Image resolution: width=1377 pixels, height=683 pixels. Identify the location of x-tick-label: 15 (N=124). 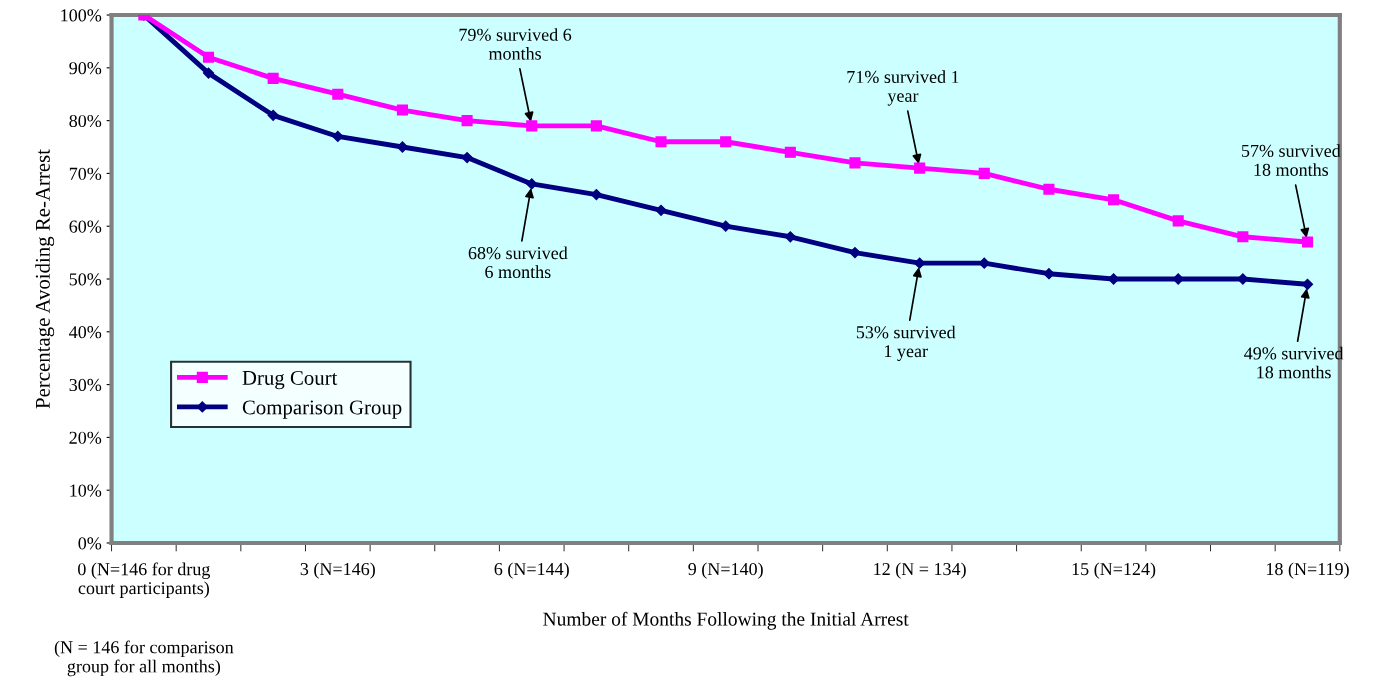
(1114, 570).